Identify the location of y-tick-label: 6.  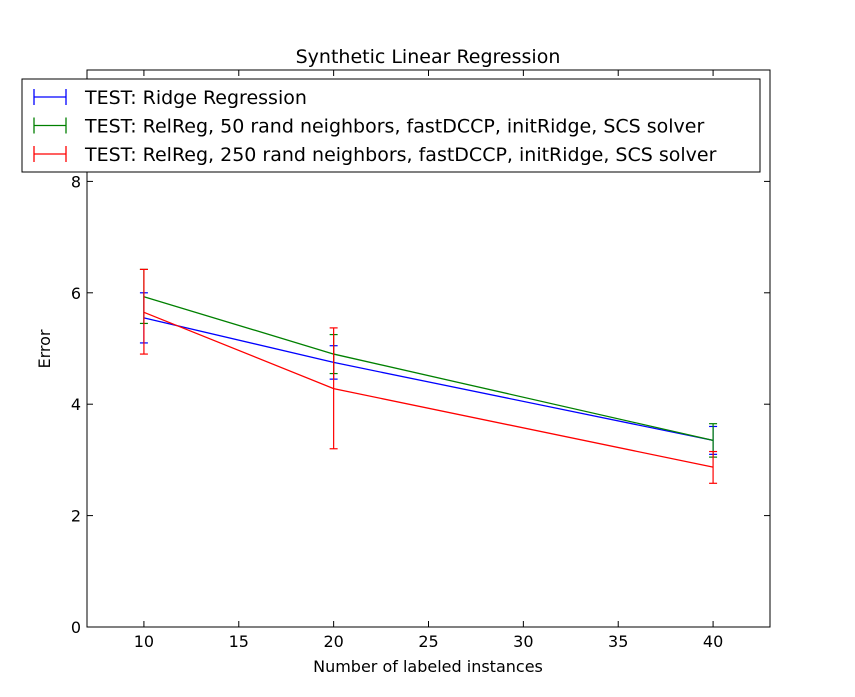
(76, 293).